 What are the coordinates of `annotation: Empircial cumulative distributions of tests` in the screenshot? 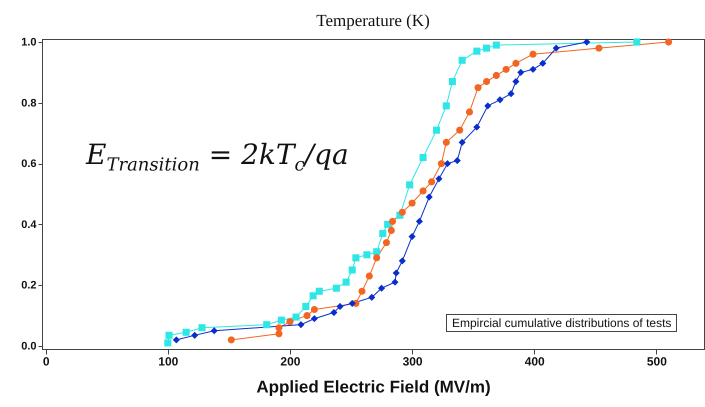 It's located at (562, 323).